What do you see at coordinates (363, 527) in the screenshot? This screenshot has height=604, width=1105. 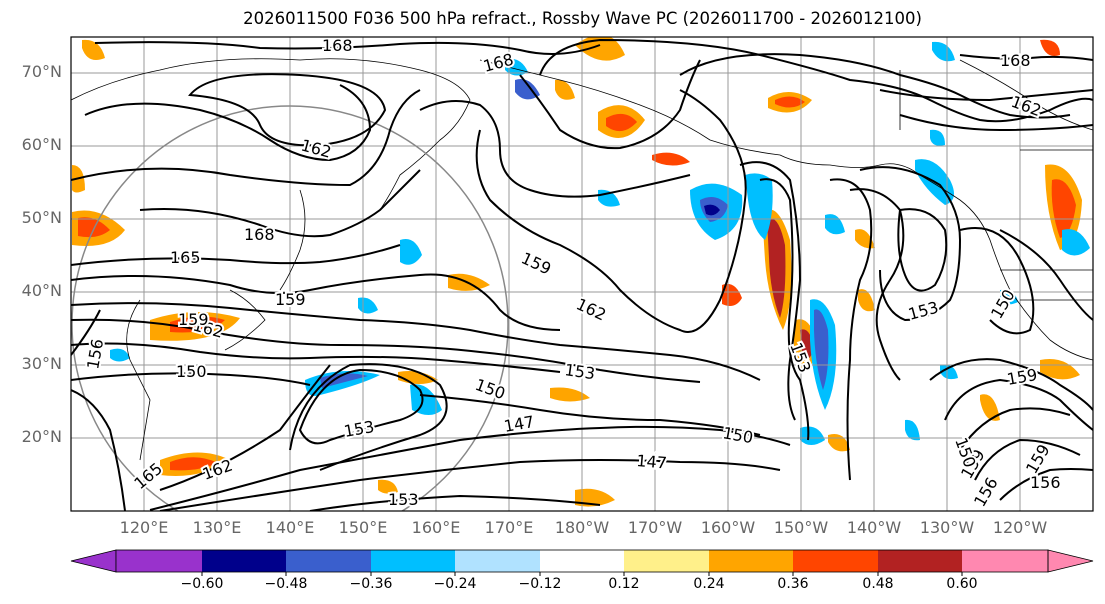 I see `lon-label: 150°E` at bounding box center [363, 527].